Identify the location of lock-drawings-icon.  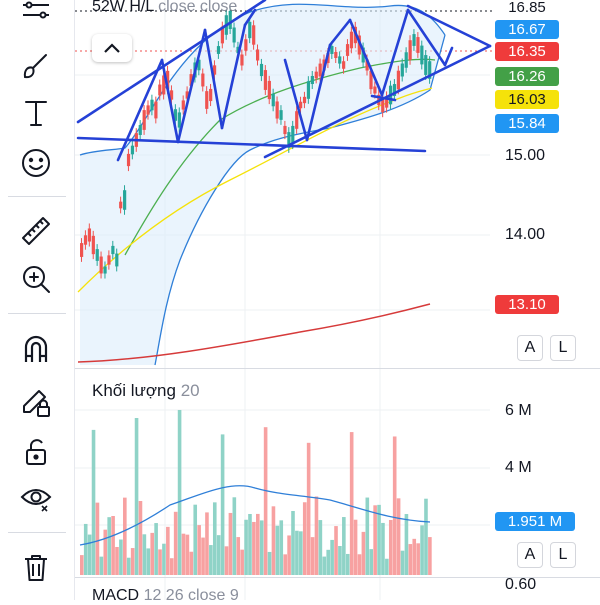
(36, 402).